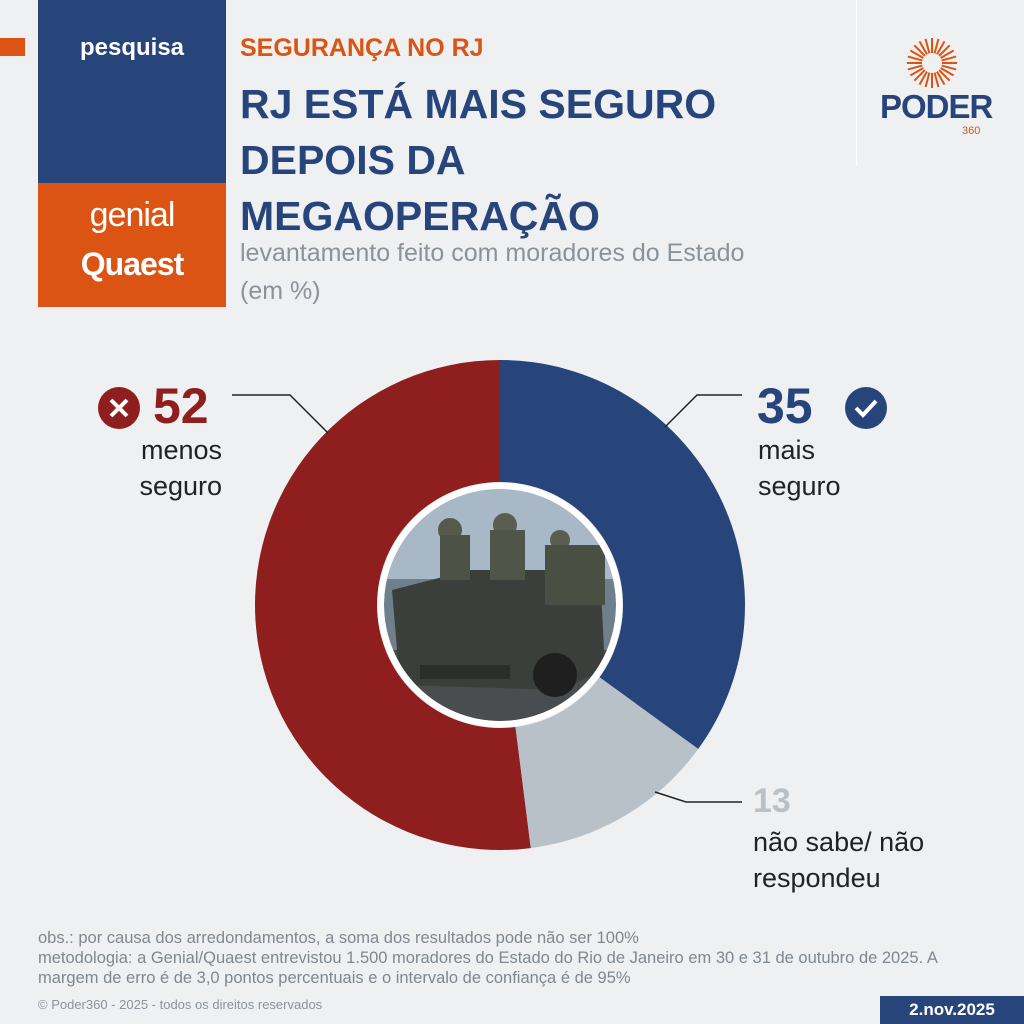 The height and width of the screenshot is (1024, 1024). What do you see at coordinates (703, 411) in the screenshot?
I see `leader-line-mais-seguro` at bounding box center [703, 411].